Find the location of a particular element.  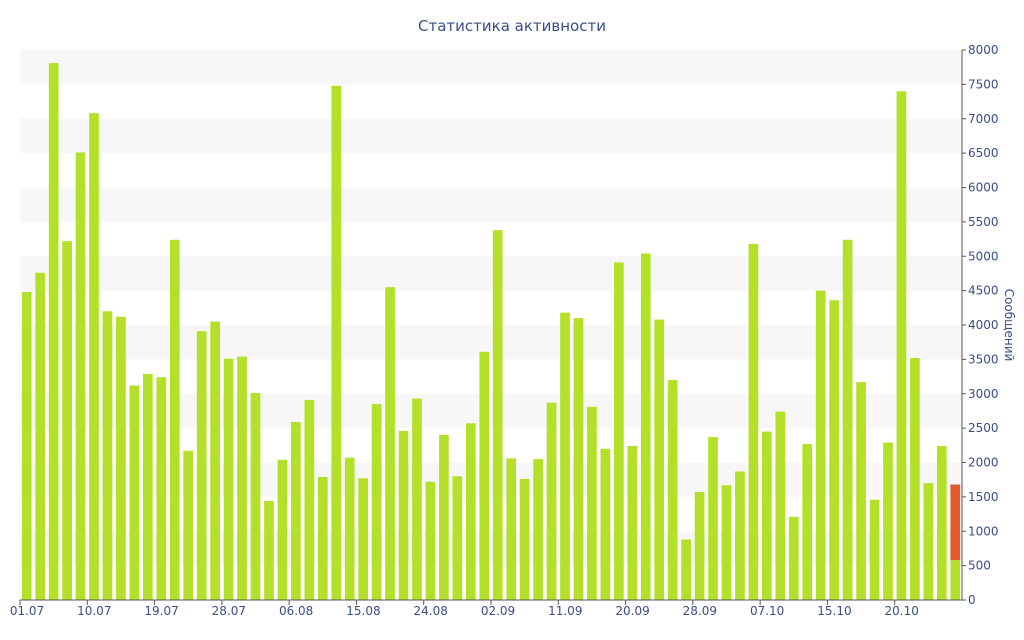

y-axis-label: Сообщений is located at coordinates (1009, 325).